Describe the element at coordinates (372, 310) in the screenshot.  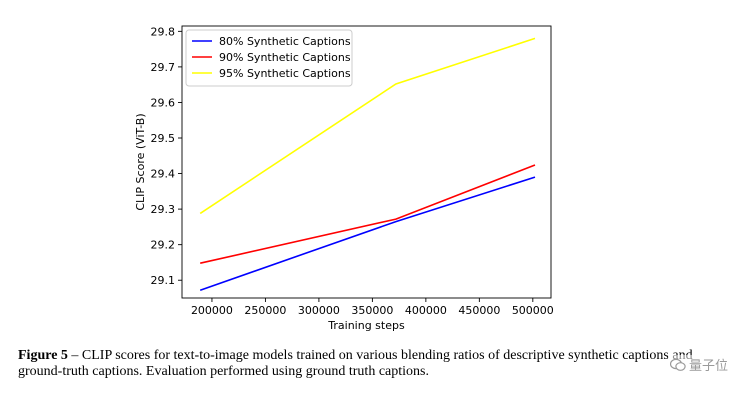
I see `x-tick-label: 350000` at that location.